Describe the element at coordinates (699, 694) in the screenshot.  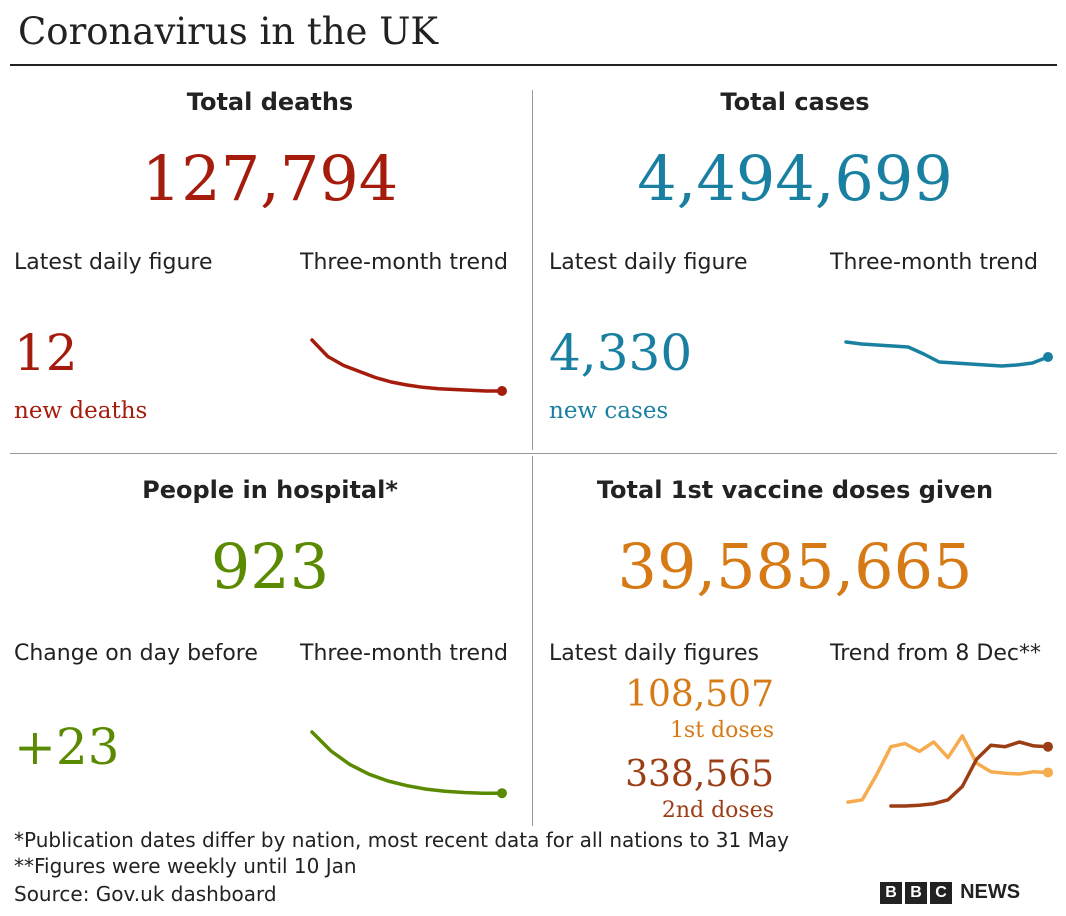
I see `vaccine-first-value: 108,507` at that location.